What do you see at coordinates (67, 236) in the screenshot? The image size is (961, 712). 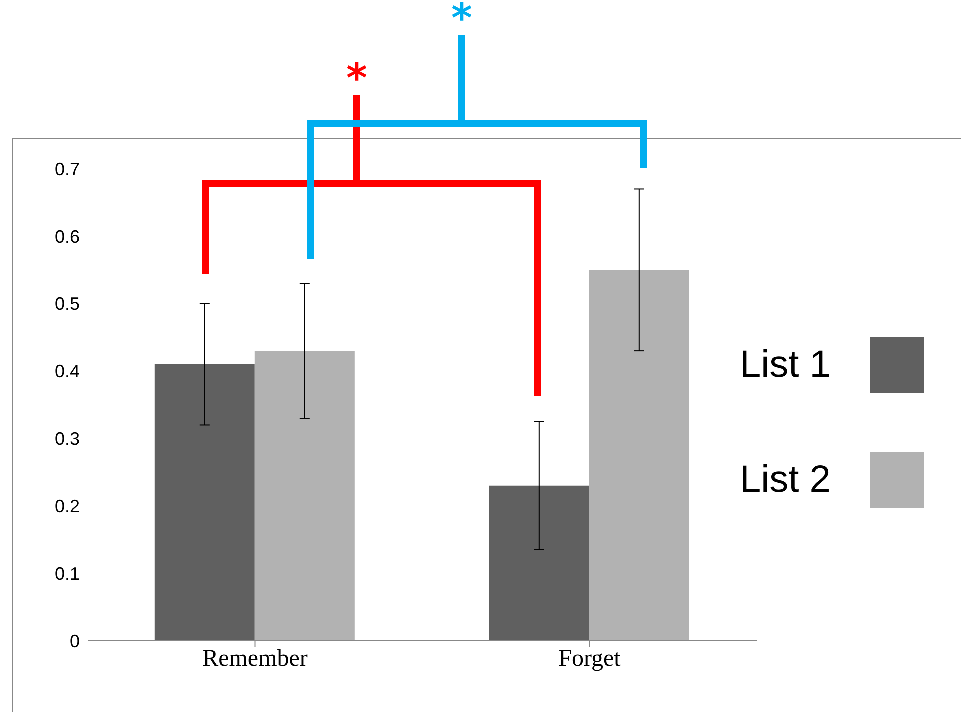 I see `y-tick-label: 0.6` at bounding box center [67, 236].